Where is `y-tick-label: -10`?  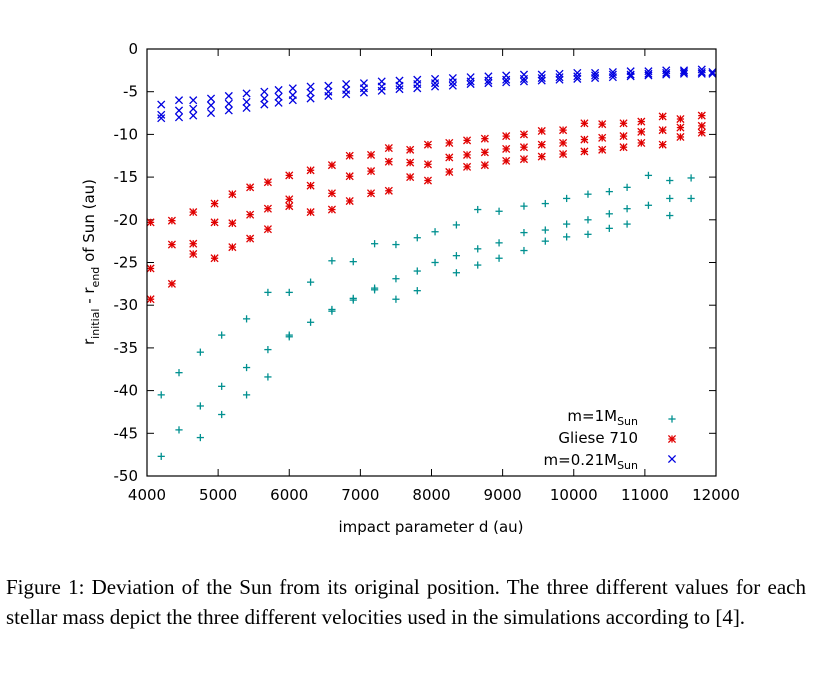 y-tick-label: -10 is located at coordinates (126, 134).